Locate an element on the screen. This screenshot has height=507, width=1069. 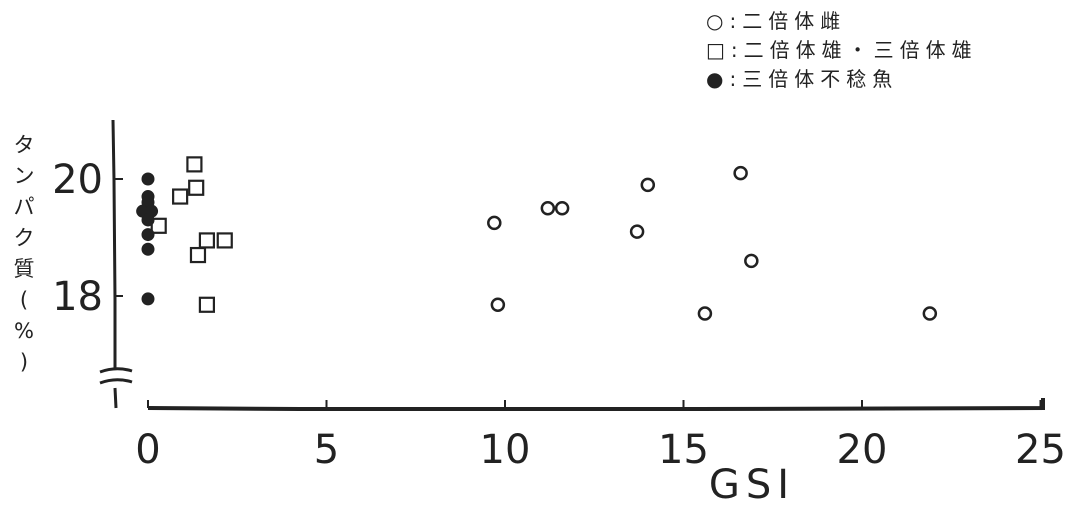
x-tick-label: 0 is located at coordinates (147, 450).